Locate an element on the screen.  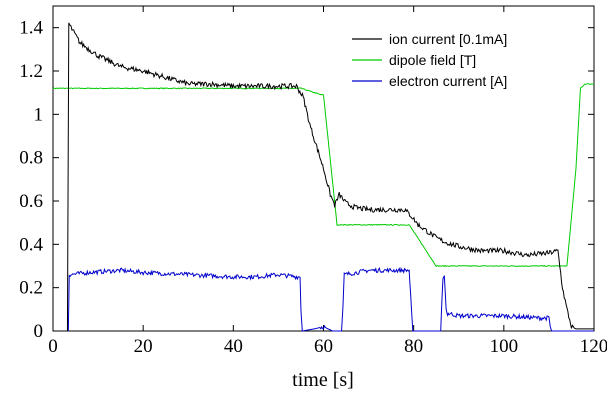
x-axis-title: time [s] is located at coordinates (323, 380).